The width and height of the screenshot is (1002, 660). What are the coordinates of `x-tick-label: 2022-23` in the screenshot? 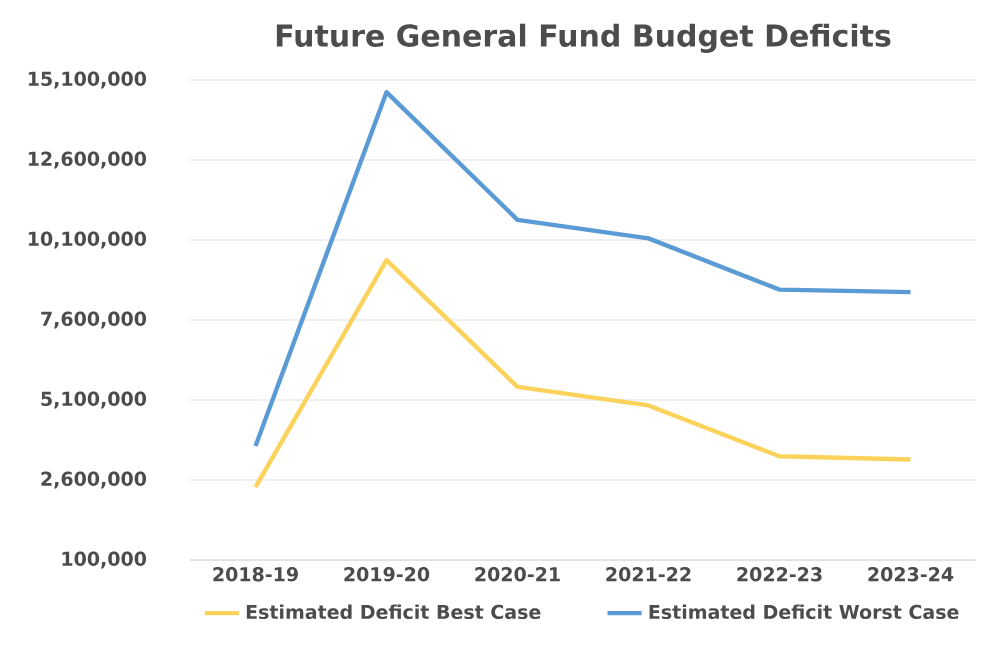 It's located at (779, 574).